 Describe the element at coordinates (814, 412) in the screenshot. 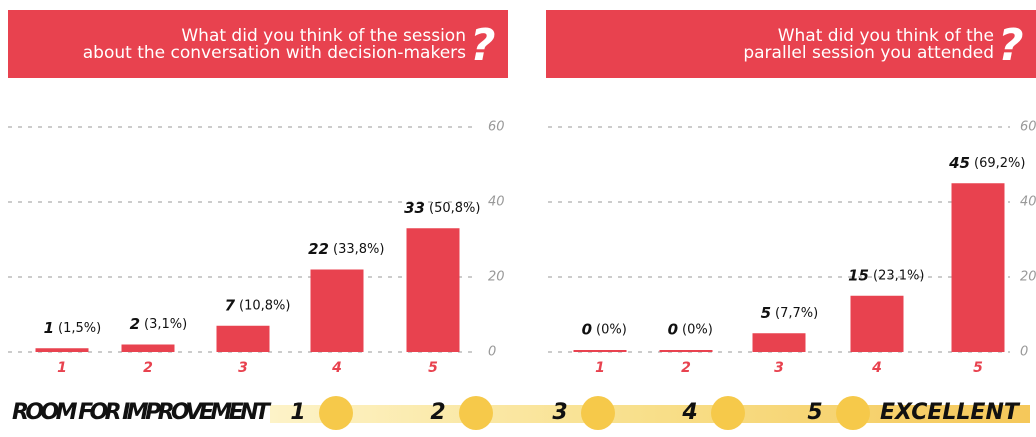

I see `scale-step: 5` at that location.